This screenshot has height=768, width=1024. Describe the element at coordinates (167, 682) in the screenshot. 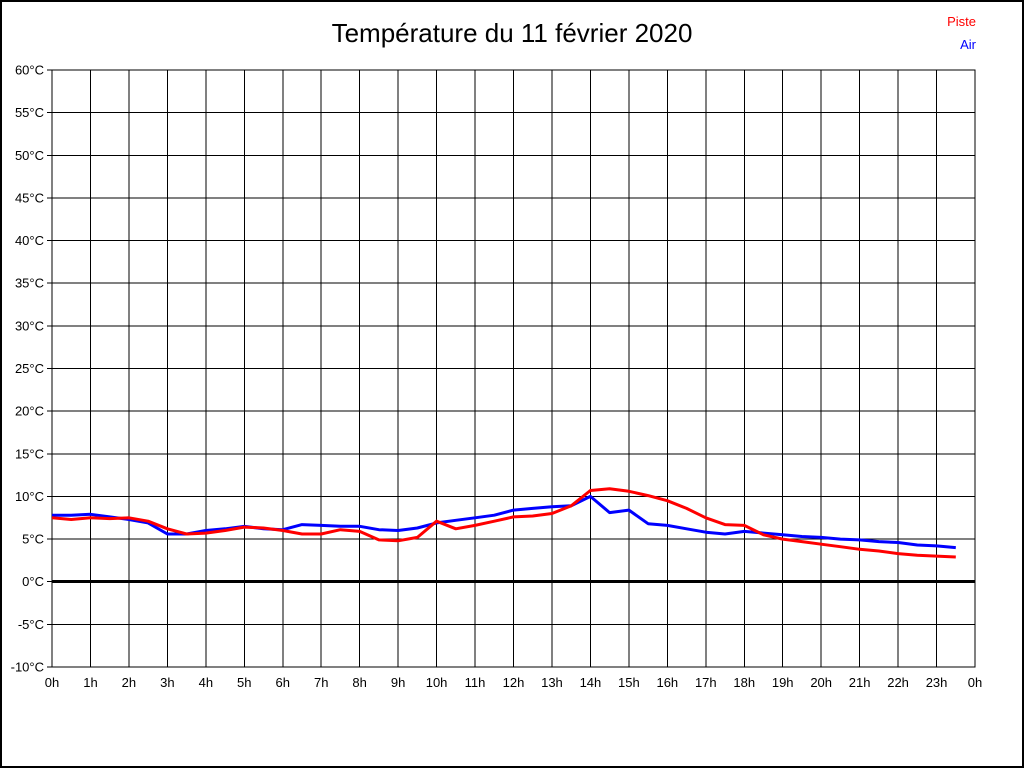

I see `x-tick-label: 3h` at that location.